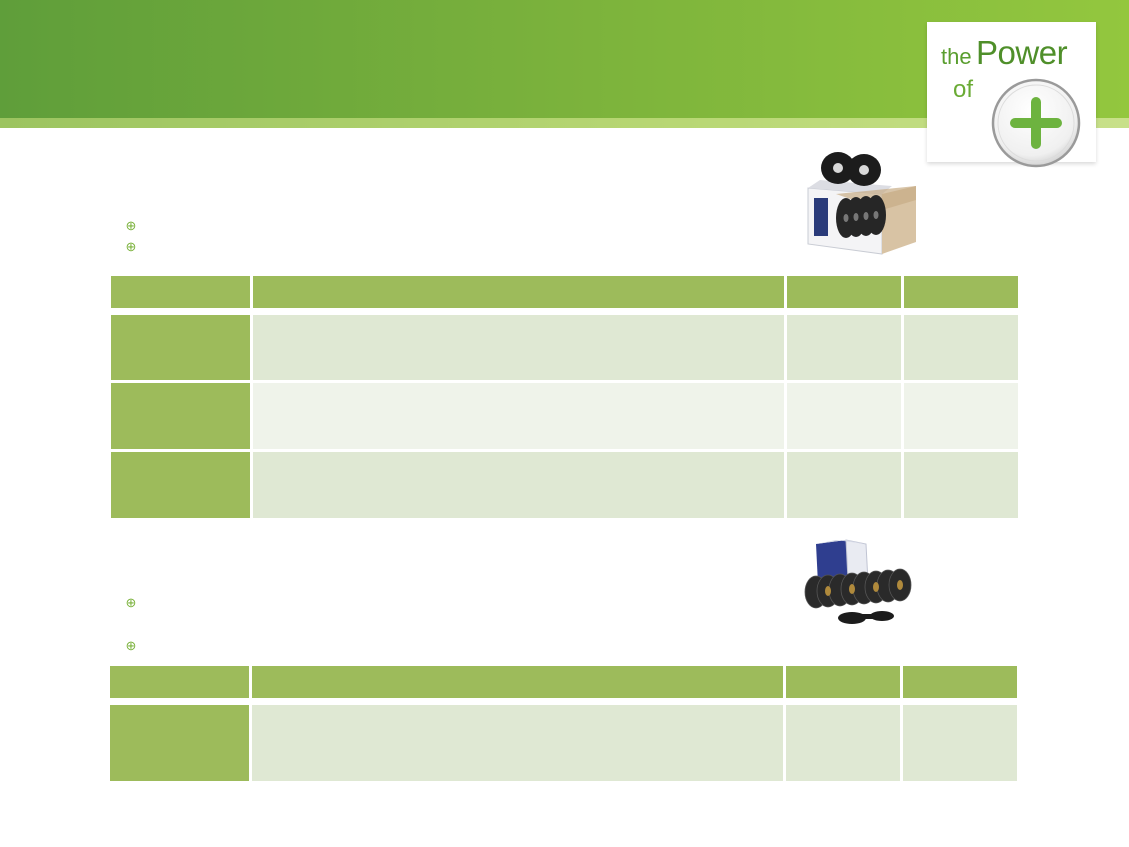  I want to click on logo-the-text: the, so click(956, 56).